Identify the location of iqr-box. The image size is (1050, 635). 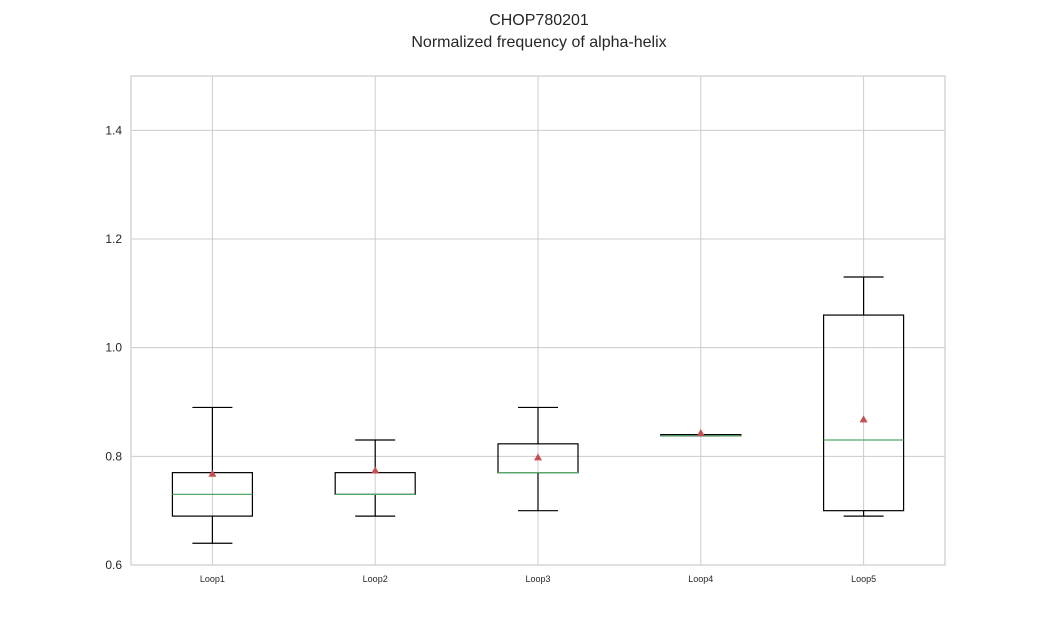
(863, 413).